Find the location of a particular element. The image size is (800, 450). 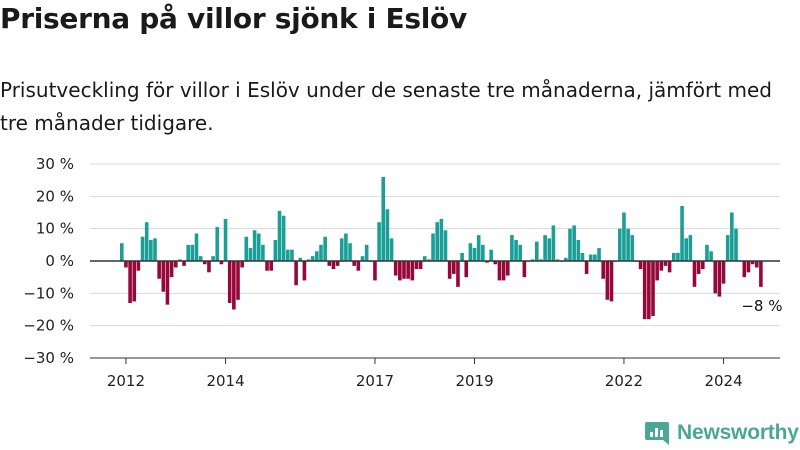

last-value-label: −8 % is located at coordinates (761, 306).